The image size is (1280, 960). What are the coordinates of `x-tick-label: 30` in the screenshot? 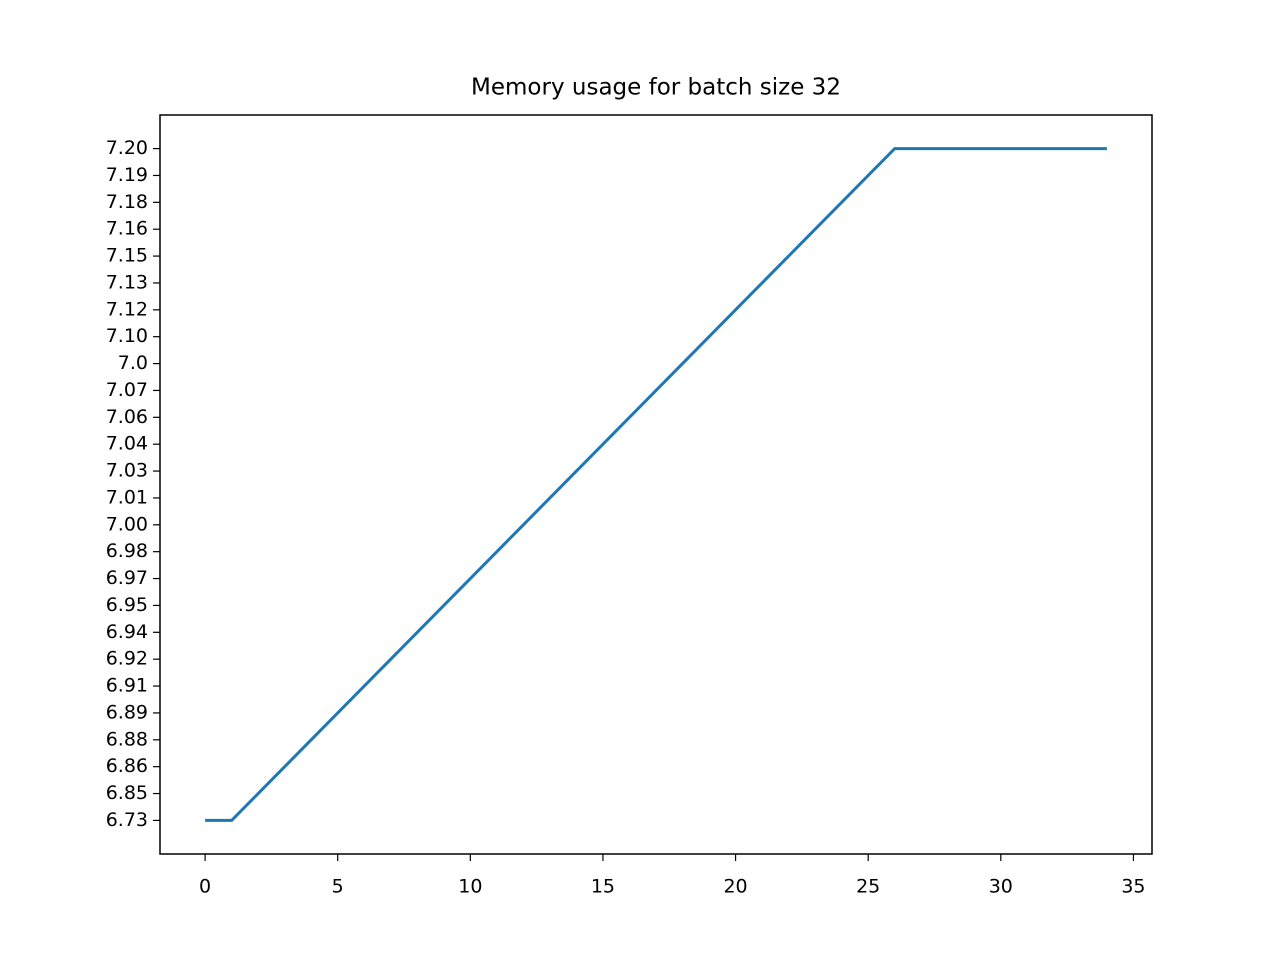 It's located at (1001, 887).